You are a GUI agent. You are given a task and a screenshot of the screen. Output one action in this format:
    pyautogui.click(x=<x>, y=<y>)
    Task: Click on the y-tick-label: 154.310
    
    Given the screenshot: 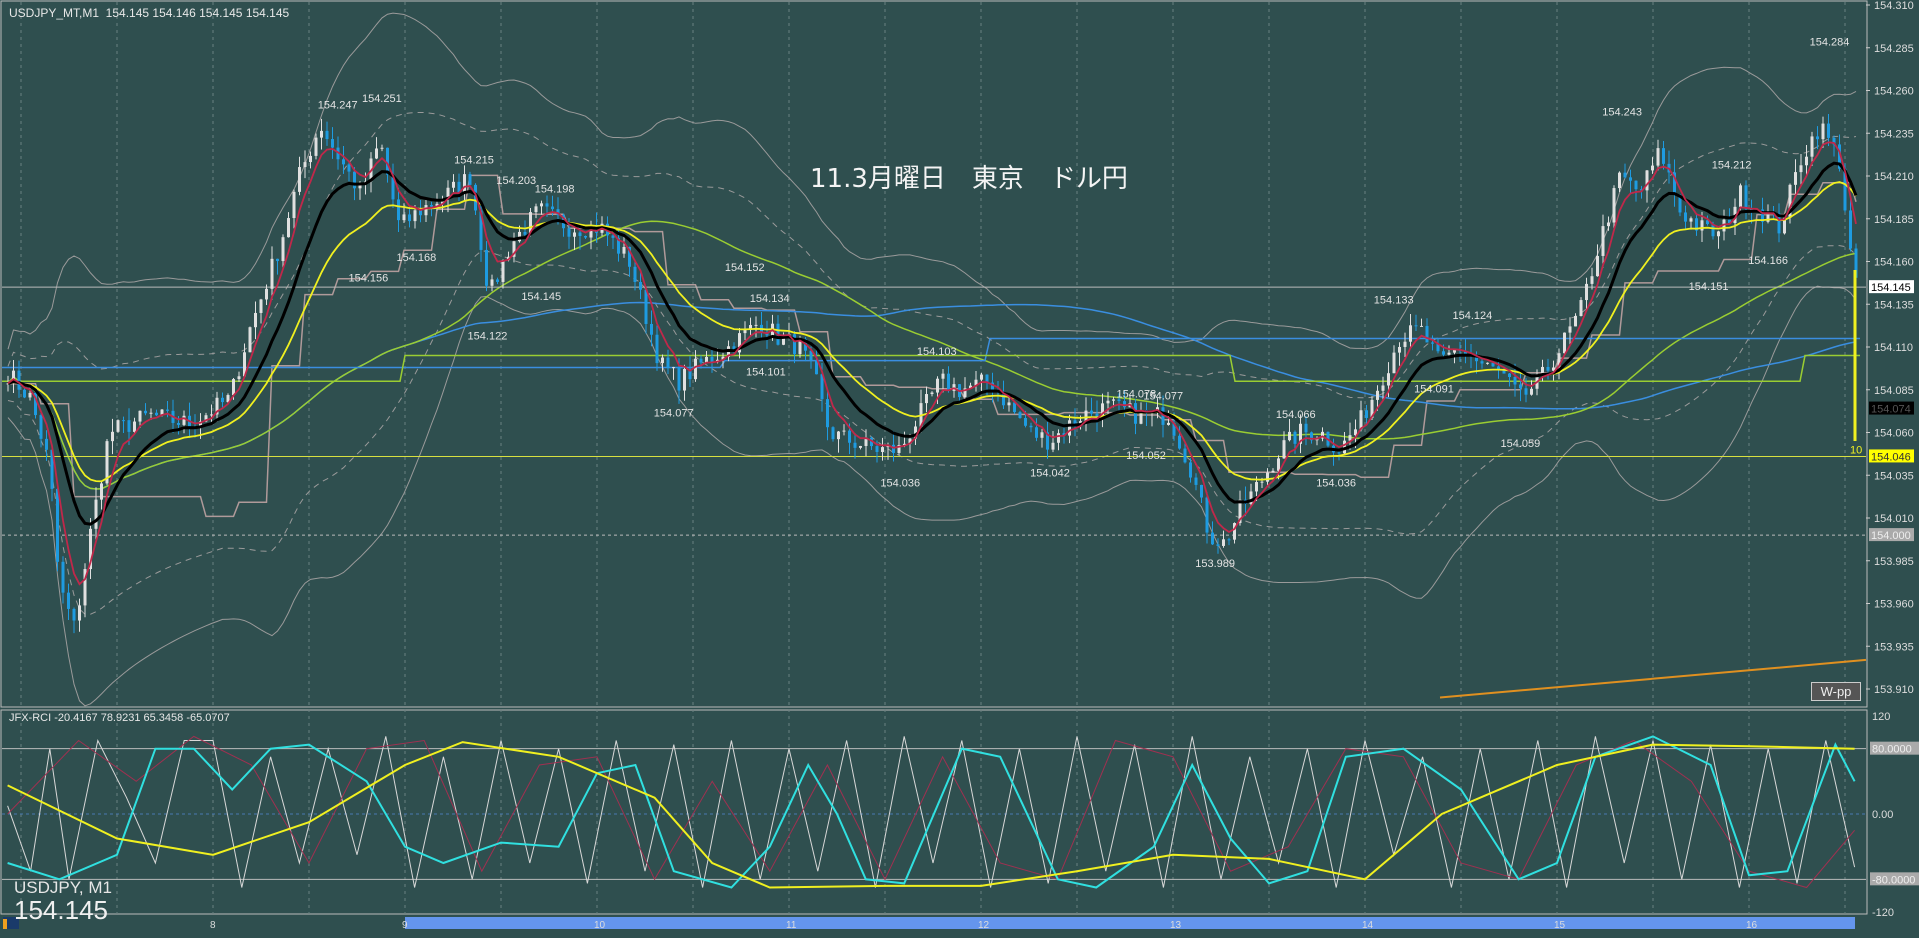 What is the action you would take?
    pyautogui.click(x=1894, y=6)
    